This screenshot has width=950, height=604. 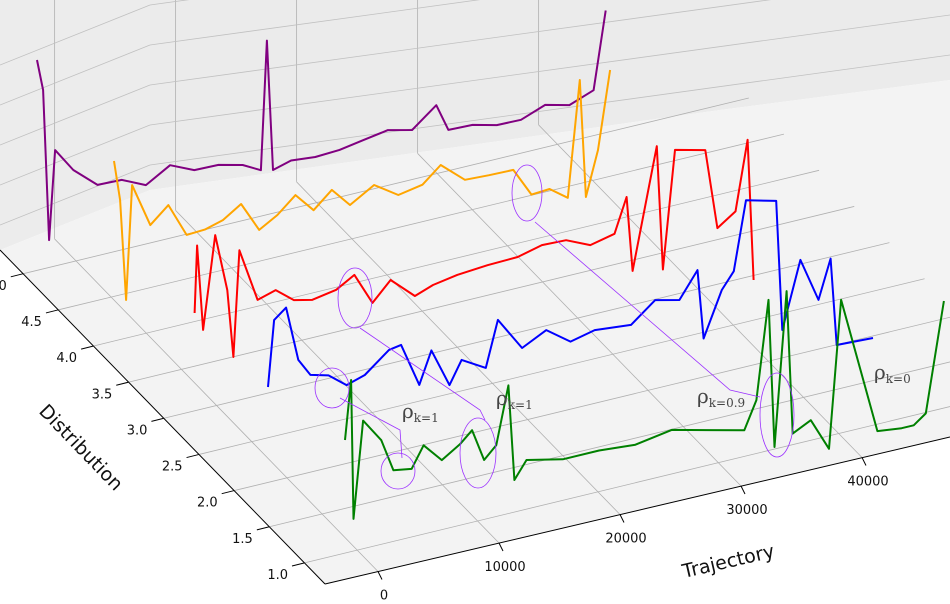 I want to click on annotation-ellipse-red, so click(x=355, y=298).